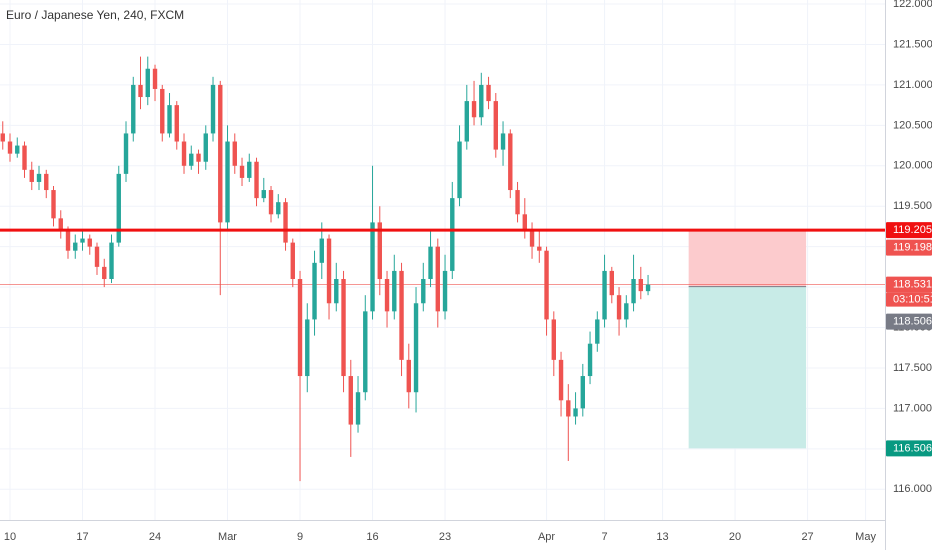  Describe the element at coordinates (912, 368) in the screenshot. I see `y-tick-label: 117.500` at that location.